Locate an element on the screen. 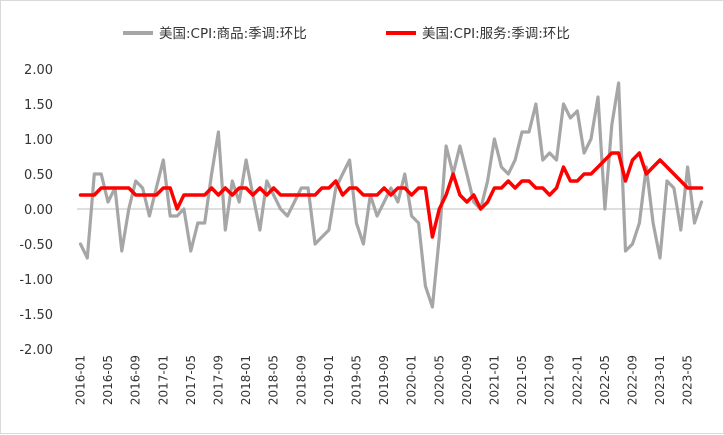 The width and height of the screenshot is (724, 435). y-axis: 2.00 1.50 1.00 0.50 0.00 -0.50 -1.00 -1.50 -2.00 is located at coordinates (36, 210).